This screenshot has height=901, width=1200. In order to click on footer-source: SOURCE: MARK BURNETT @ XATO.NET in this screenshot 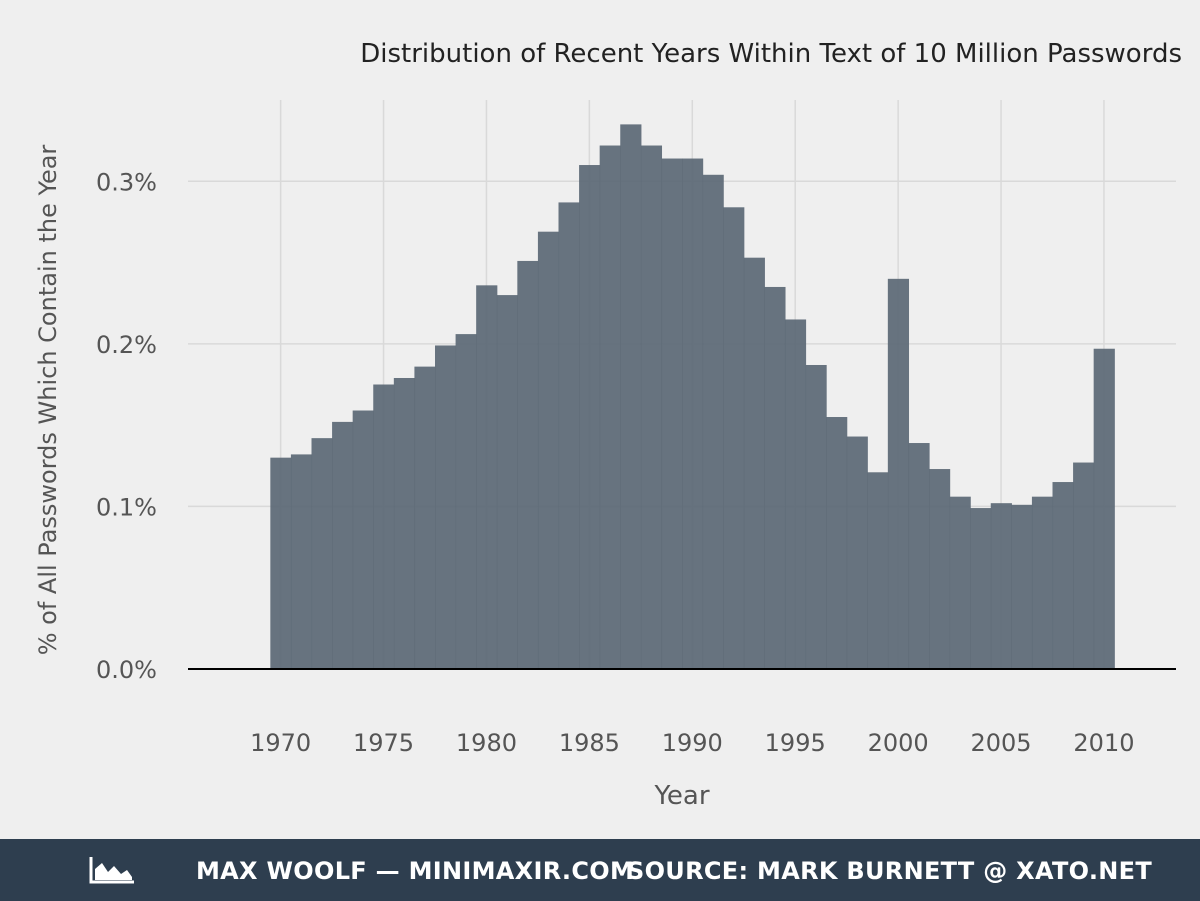, I will do `click(889, 871)`.